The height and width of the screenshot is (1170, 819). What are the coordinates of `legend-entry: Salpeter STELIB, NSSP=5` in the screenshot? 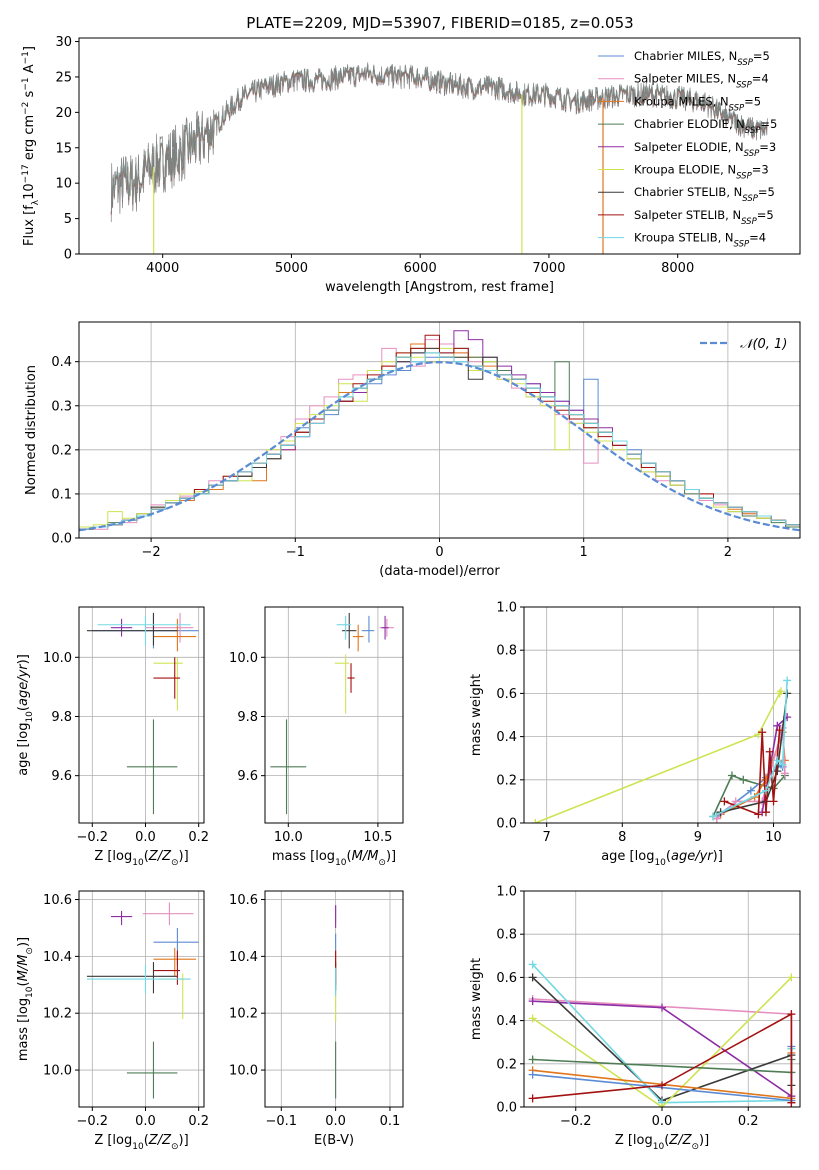 It's located at (704, 217).